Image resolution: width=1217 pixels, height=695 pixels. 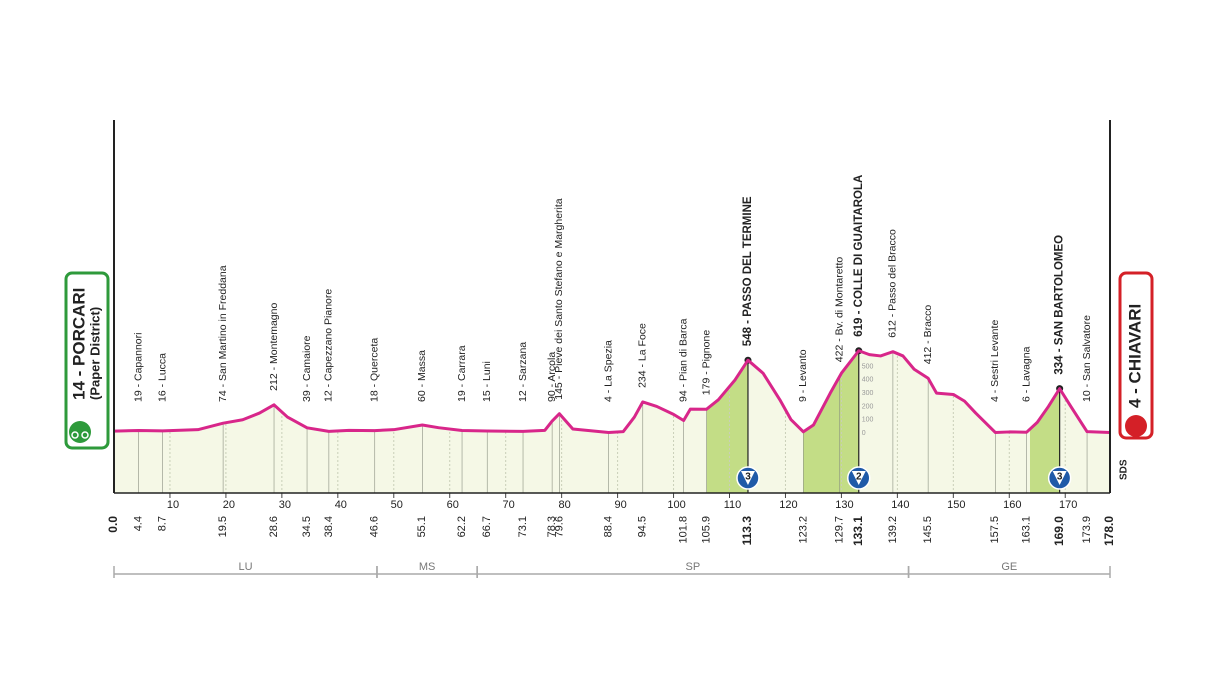 I want to click on waypoint-label: 334 - SAN BARTOLOMEO, so click(x=1060, y=305).